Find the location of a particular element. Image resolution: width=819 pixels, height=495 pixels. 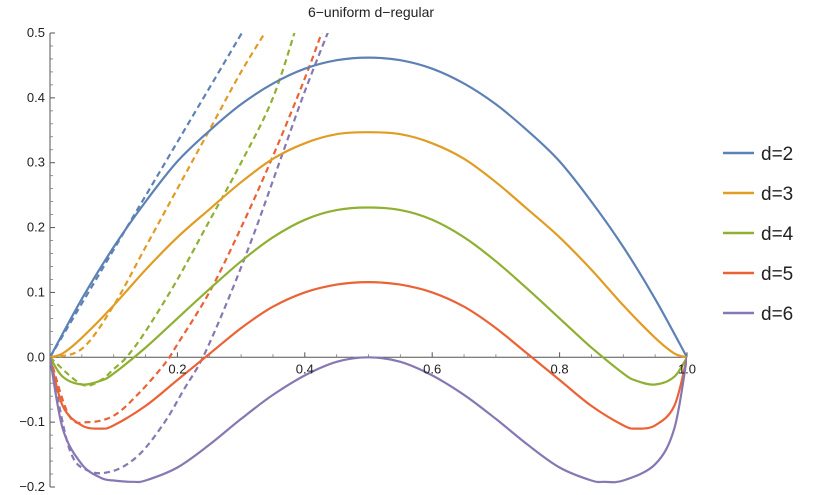

x-tick-label: 1.0 is located at coordinates (687, 368).